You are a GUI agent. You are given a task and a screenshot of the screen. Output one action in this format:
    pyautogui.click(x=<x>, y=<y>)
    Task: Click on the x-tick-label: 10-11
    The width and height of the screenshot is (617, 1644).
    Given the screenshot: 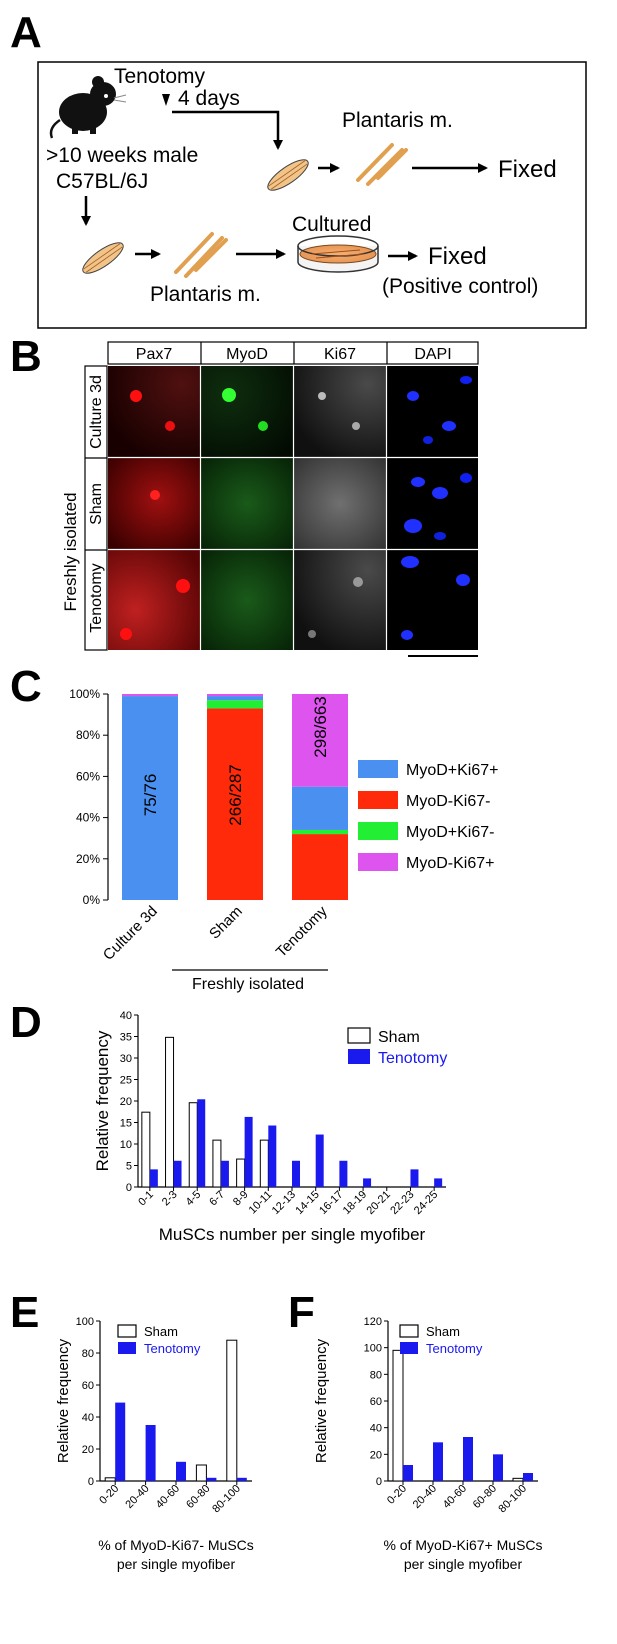 What is the action you would take?
    pyautogui.click(x=261, y=1203)
    